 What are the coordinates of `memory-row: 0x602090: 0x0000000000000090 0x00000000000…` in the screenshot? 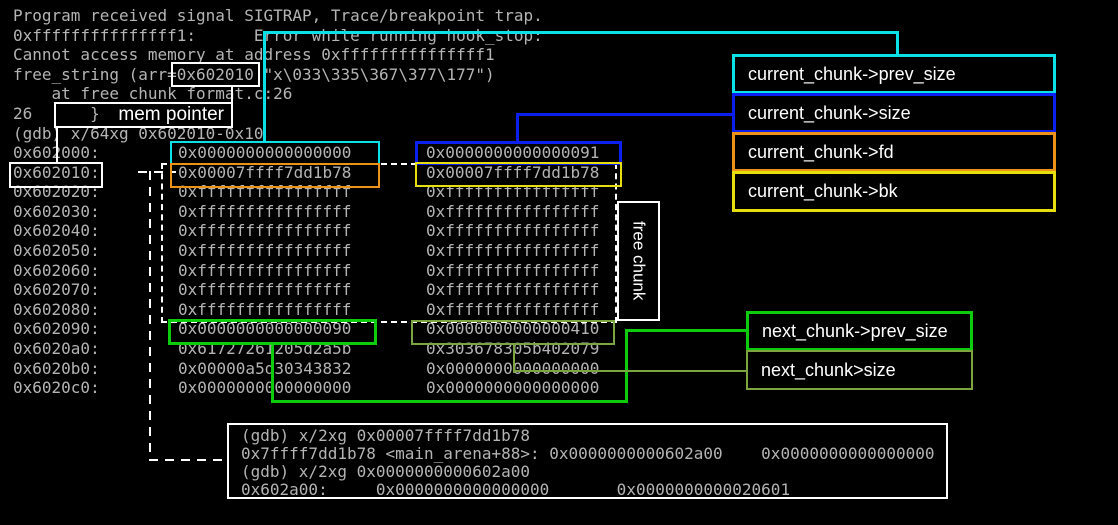 It's located at (559, 329).